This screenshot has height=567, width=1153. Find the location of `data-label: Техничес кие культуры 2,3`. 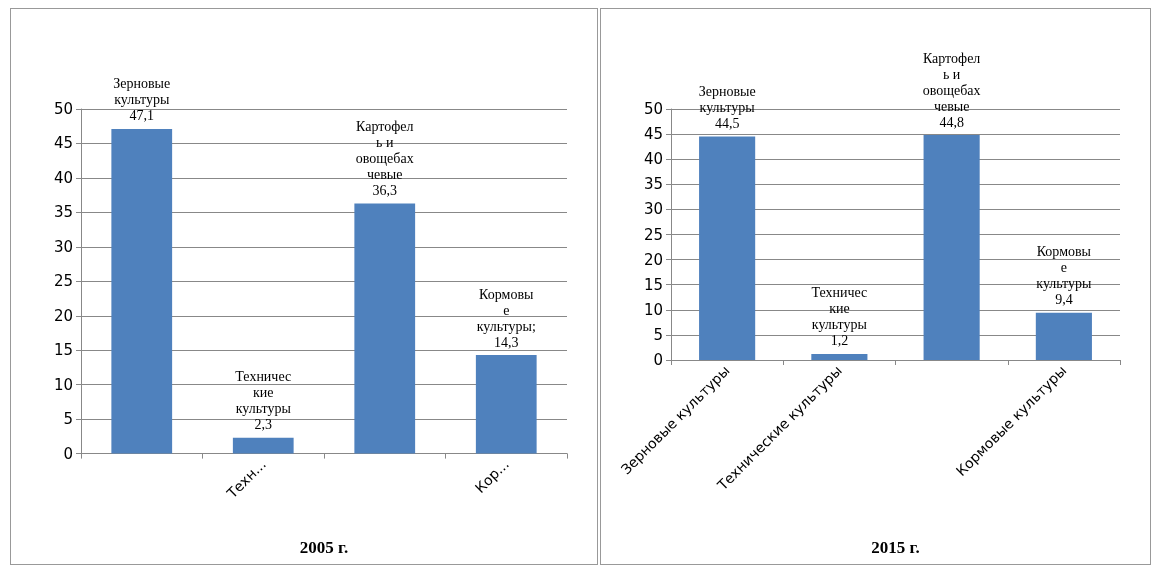

data-label: Техничес кие культуры 2,3 is located at coordinates (263, 401).